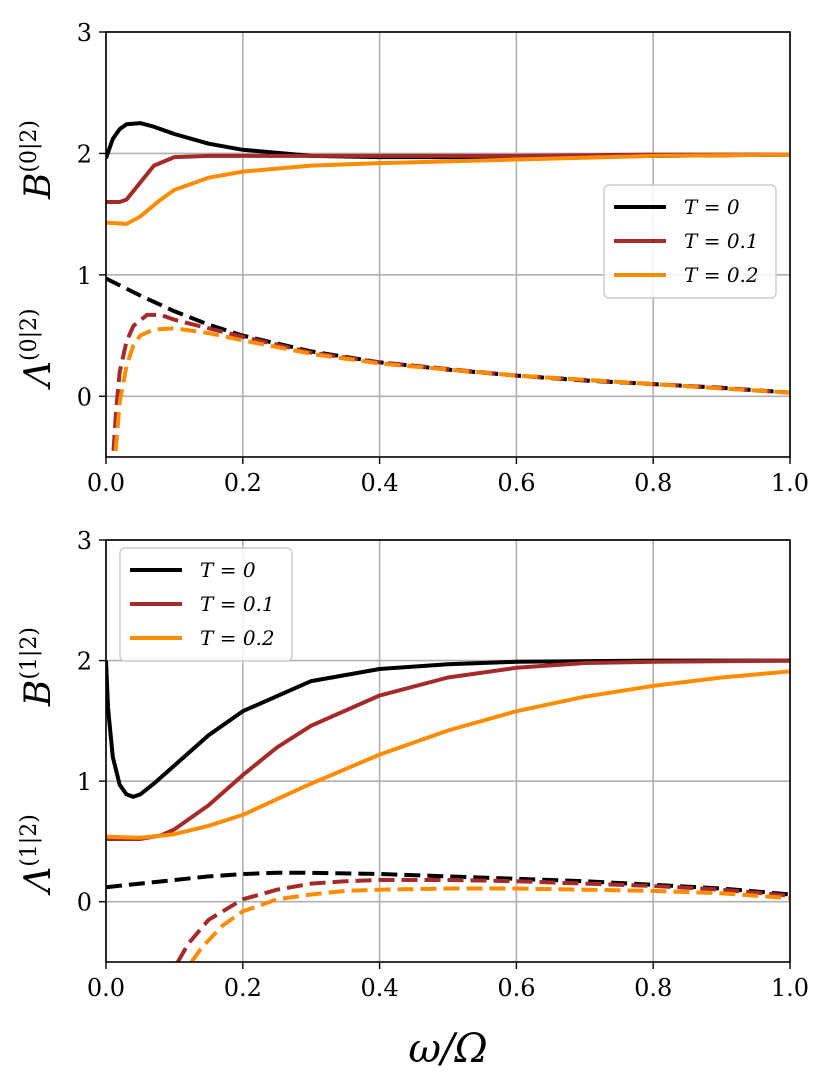 Image resolution: width=829 pixels, height=1087 pixels. Describe the element at coordinates (38, 160) in the screenshot. I see `y-label-upper: B(0|2)` at that location.